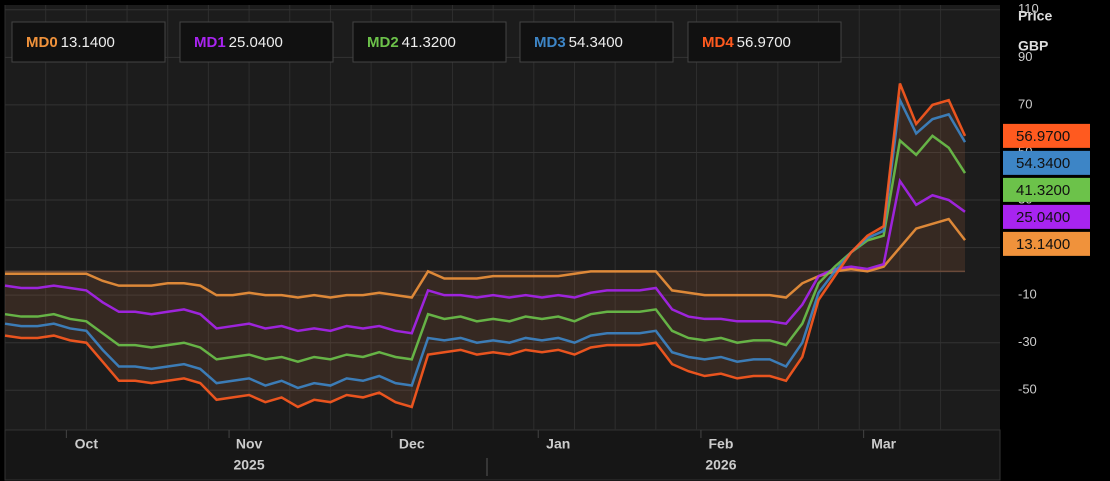  I want to click on x-year-label: 2026, so click(720, 465).